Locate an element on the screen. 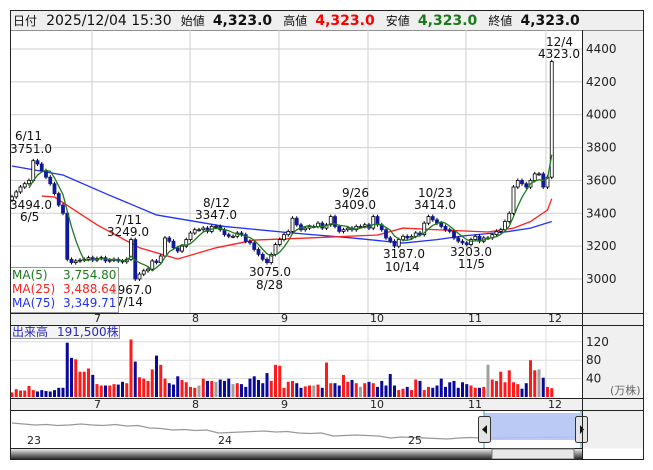 This screenshot has height=470, width=653. navigator-right-handle is located at coordinates (581, 429).